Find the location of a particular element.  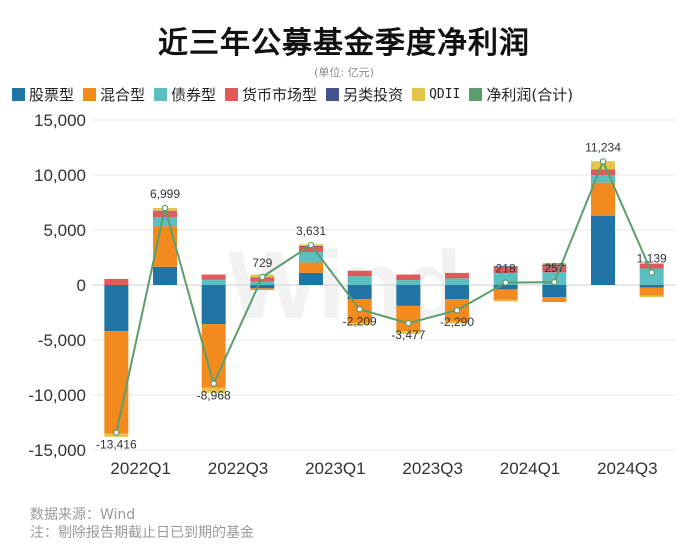

legend-item-net-profit: 净利润(合计) is located at coordinates (521, 94).